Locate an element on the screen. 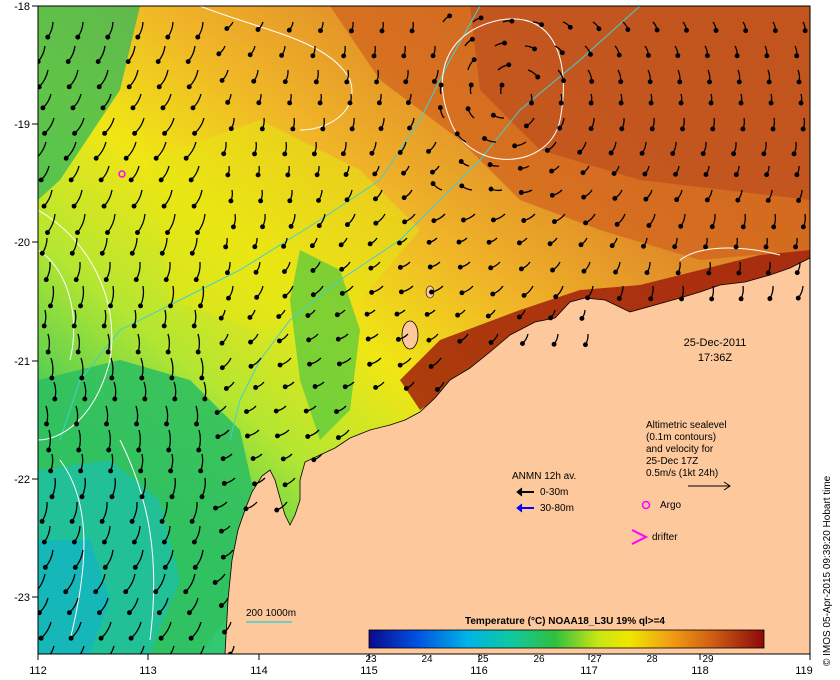 This screenshot has height=680, width=840. isobath-legend: 200 1000m is located at coordinates (271, 615).